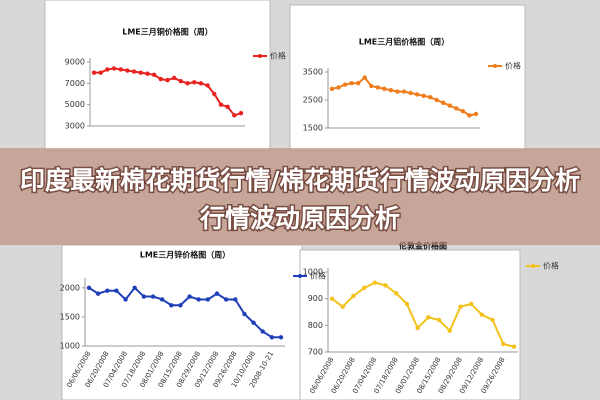 This screenshot has width=600, height=400. What do you see at coordinates (313, 100) in the screenshot?
I see `y-tick-label: 2500` at bounding box center [313, 100].